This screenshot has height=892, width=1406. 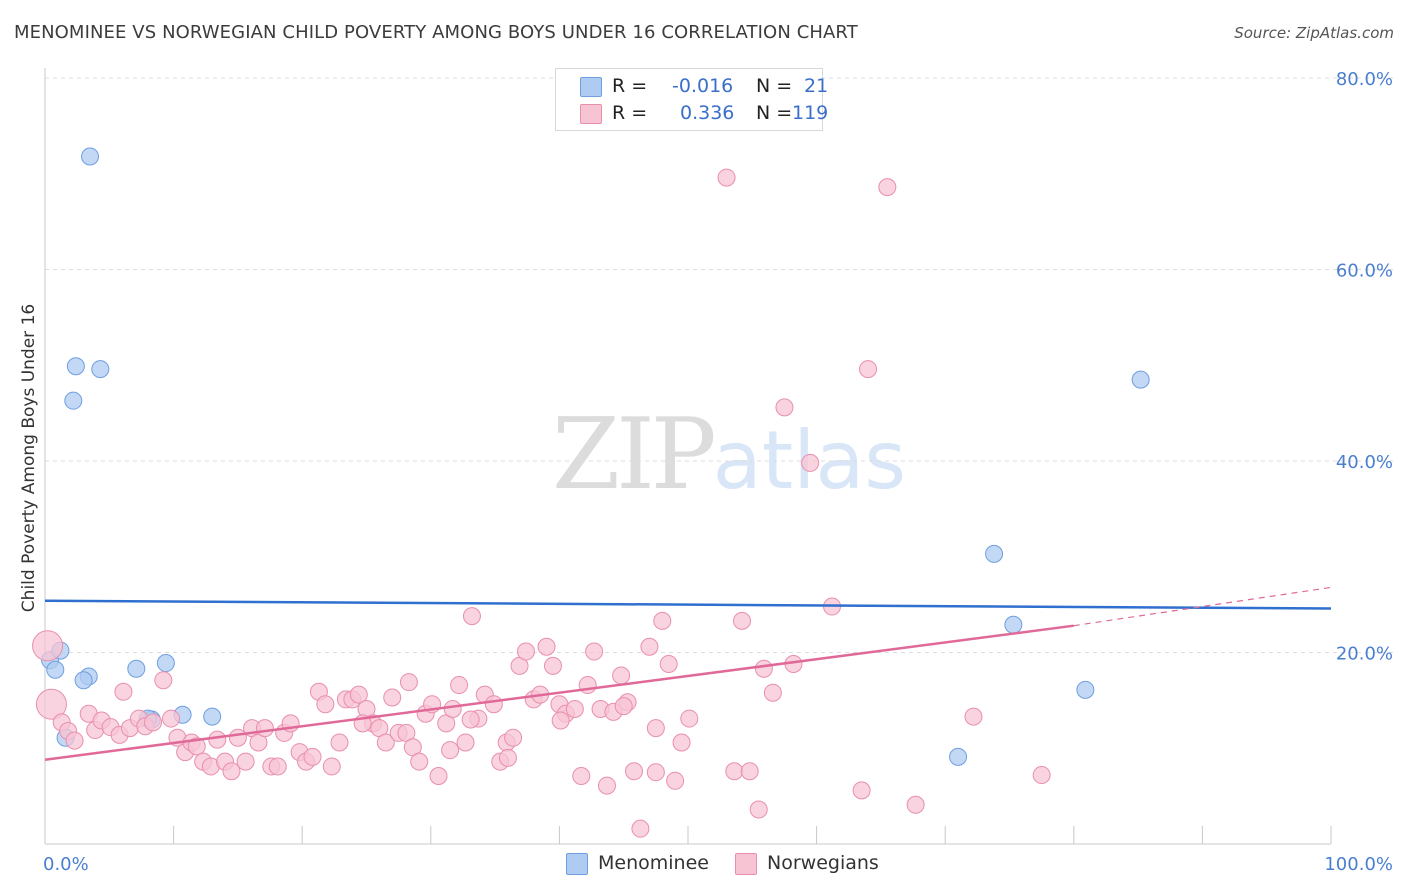 What do you see at coordinates (816, 86) in the screenshot?
I see `legend-n-value: 21` at bounding box center [816, 86].